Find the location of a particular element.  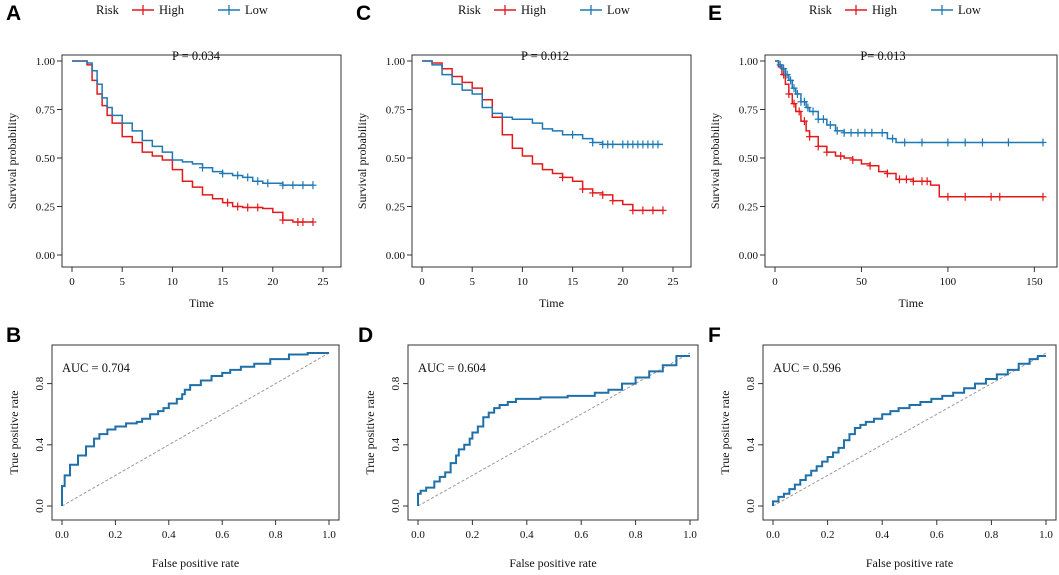

p-value-annotation: P = 0.012 is located at coordinates (545, 56).